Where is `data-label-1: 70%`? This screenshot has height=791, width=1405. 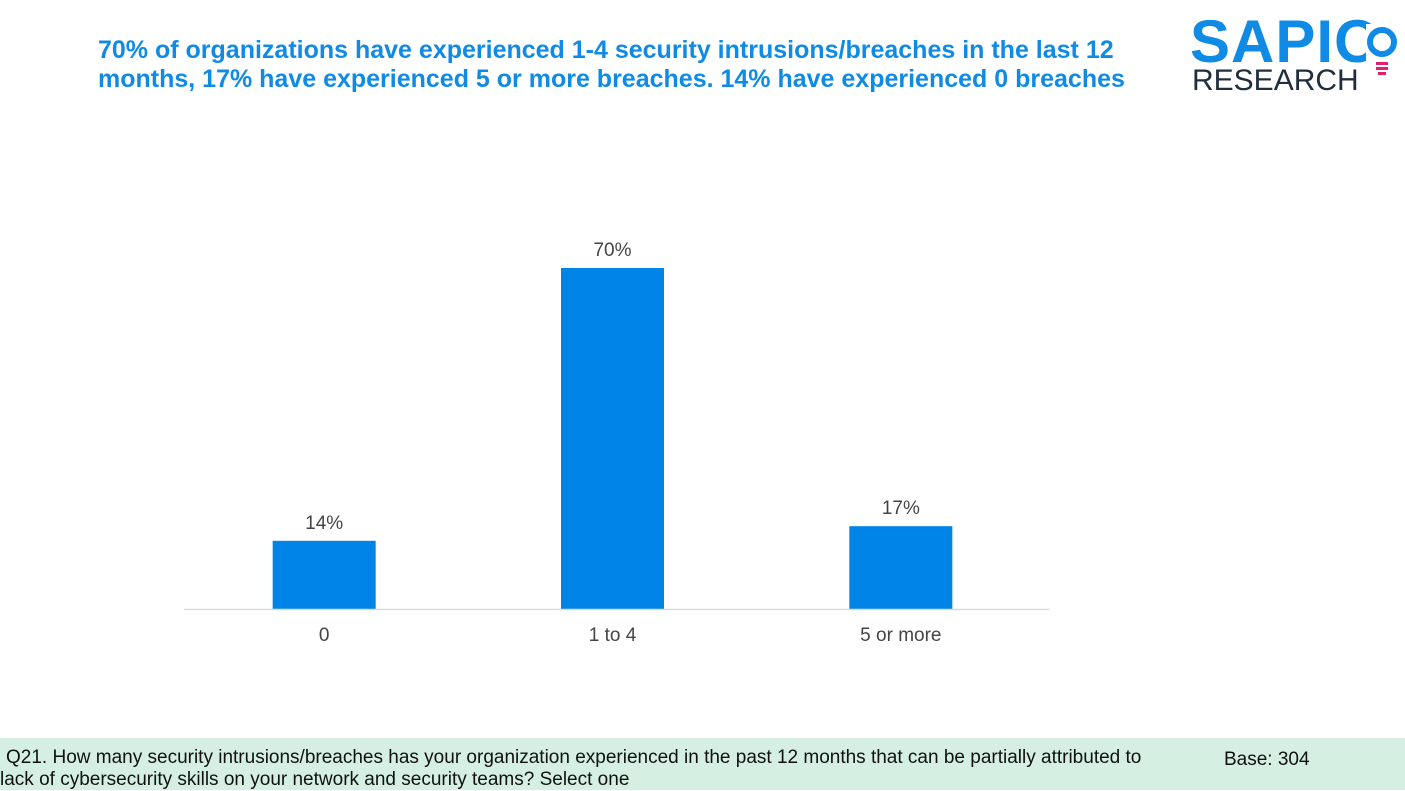 data-label-1: 70% is located at coordinates (612, 250).